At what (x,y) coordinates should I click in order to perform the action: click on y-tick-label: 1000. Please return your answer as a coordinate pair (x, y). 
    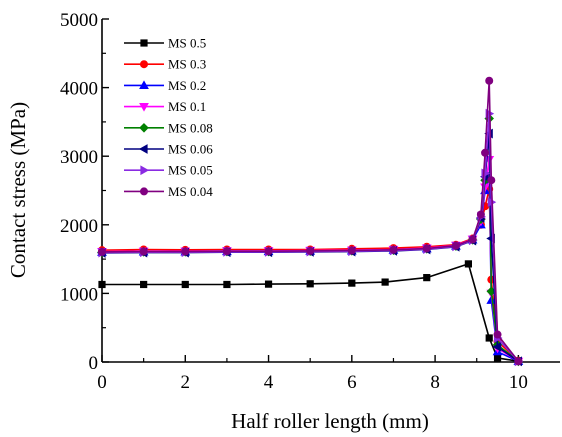
    Looking at the image, I should click on (79, 294).